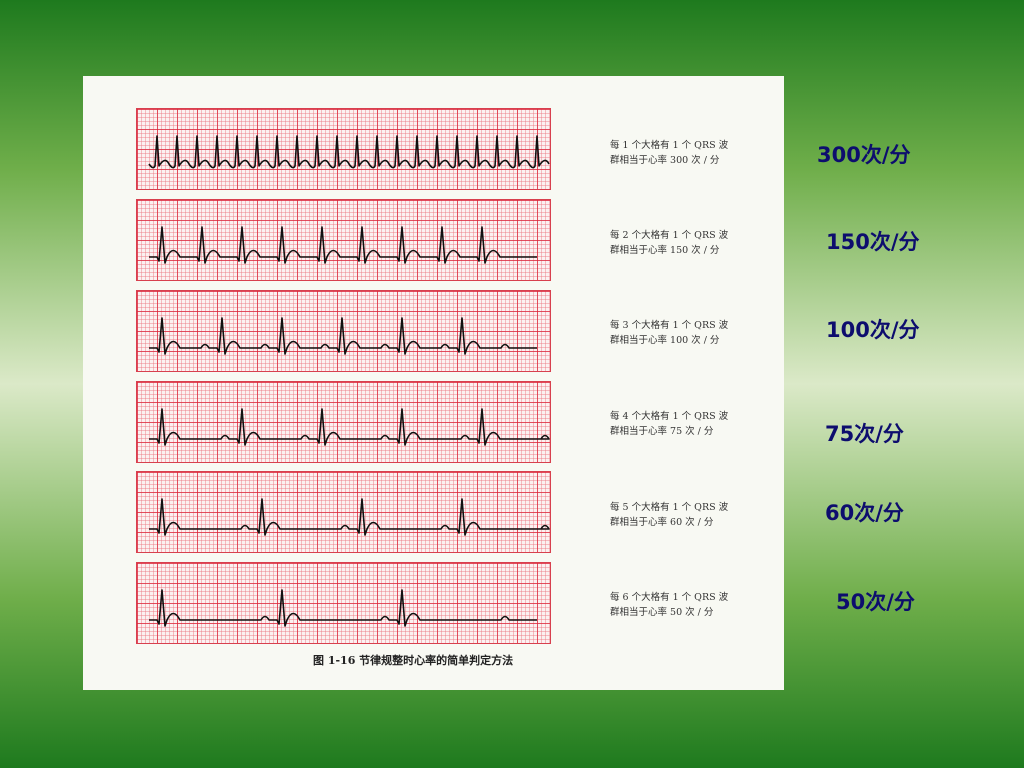  Describe the element at coordinates (662, 522) in the screenshot. I see `caption-5-line2: 群相当于心率 60 次 / 分` at that location.